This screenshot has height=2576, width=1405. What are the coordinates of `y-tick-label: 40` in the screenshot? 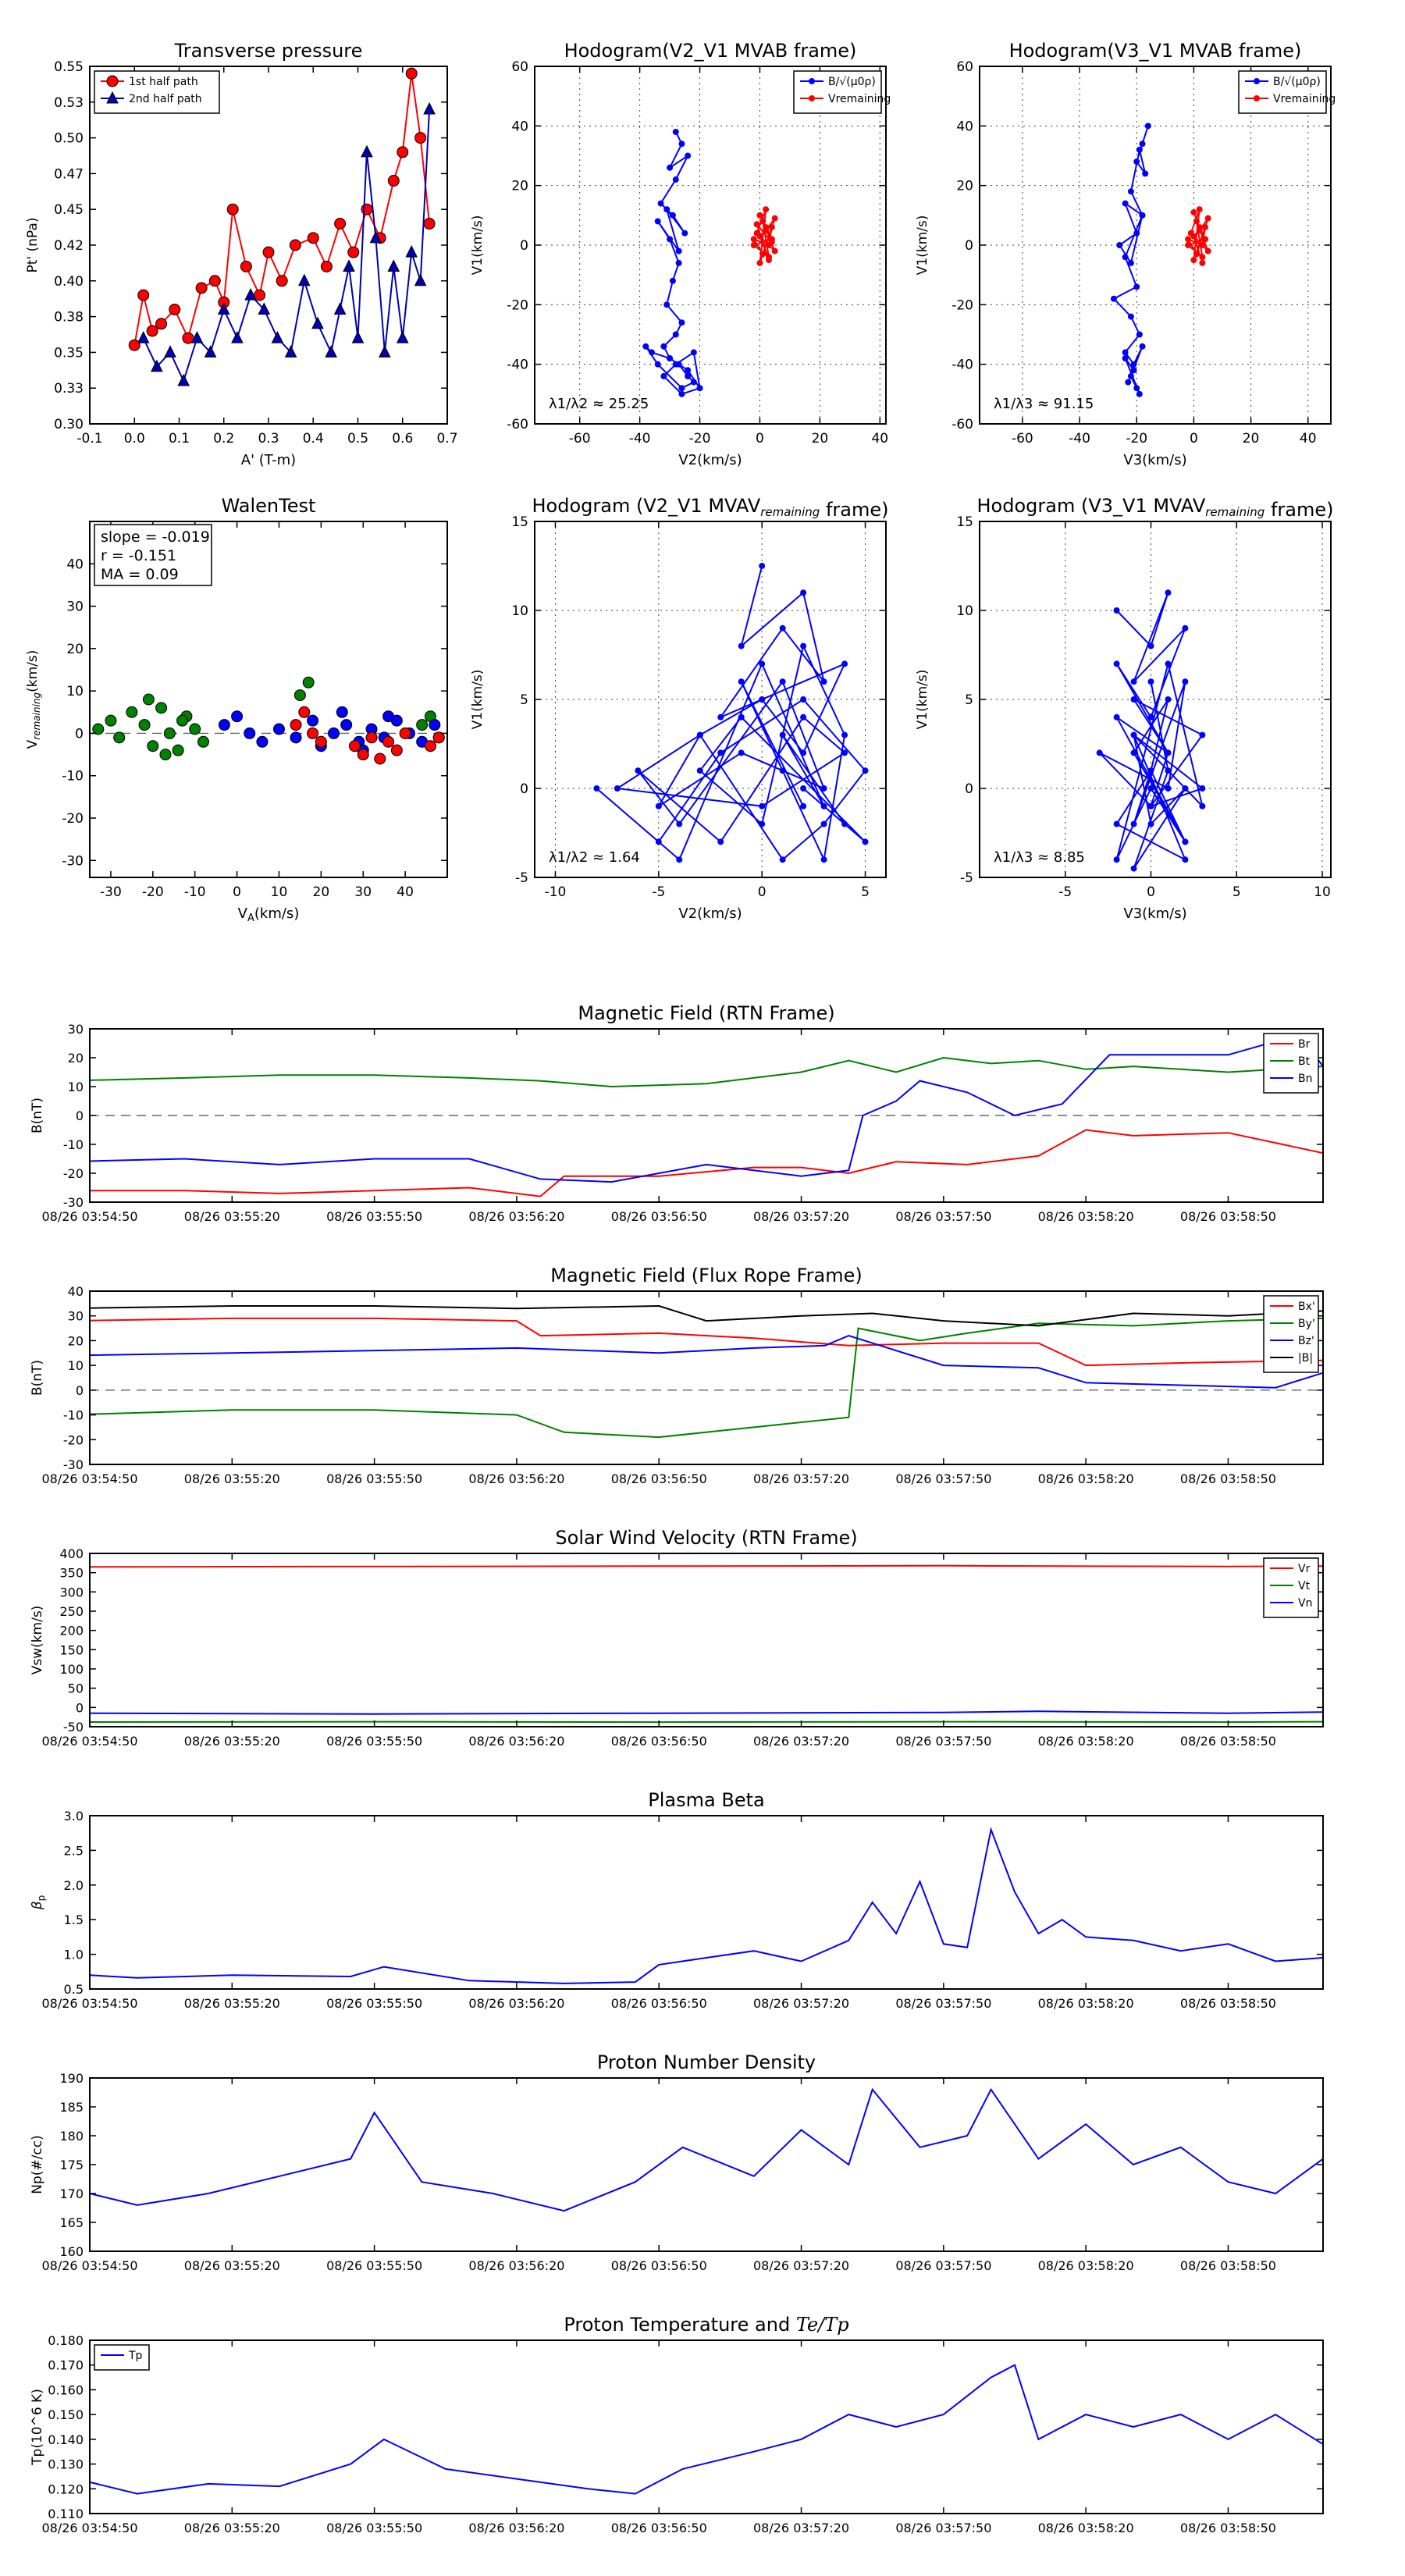 It's located at (964, 126).